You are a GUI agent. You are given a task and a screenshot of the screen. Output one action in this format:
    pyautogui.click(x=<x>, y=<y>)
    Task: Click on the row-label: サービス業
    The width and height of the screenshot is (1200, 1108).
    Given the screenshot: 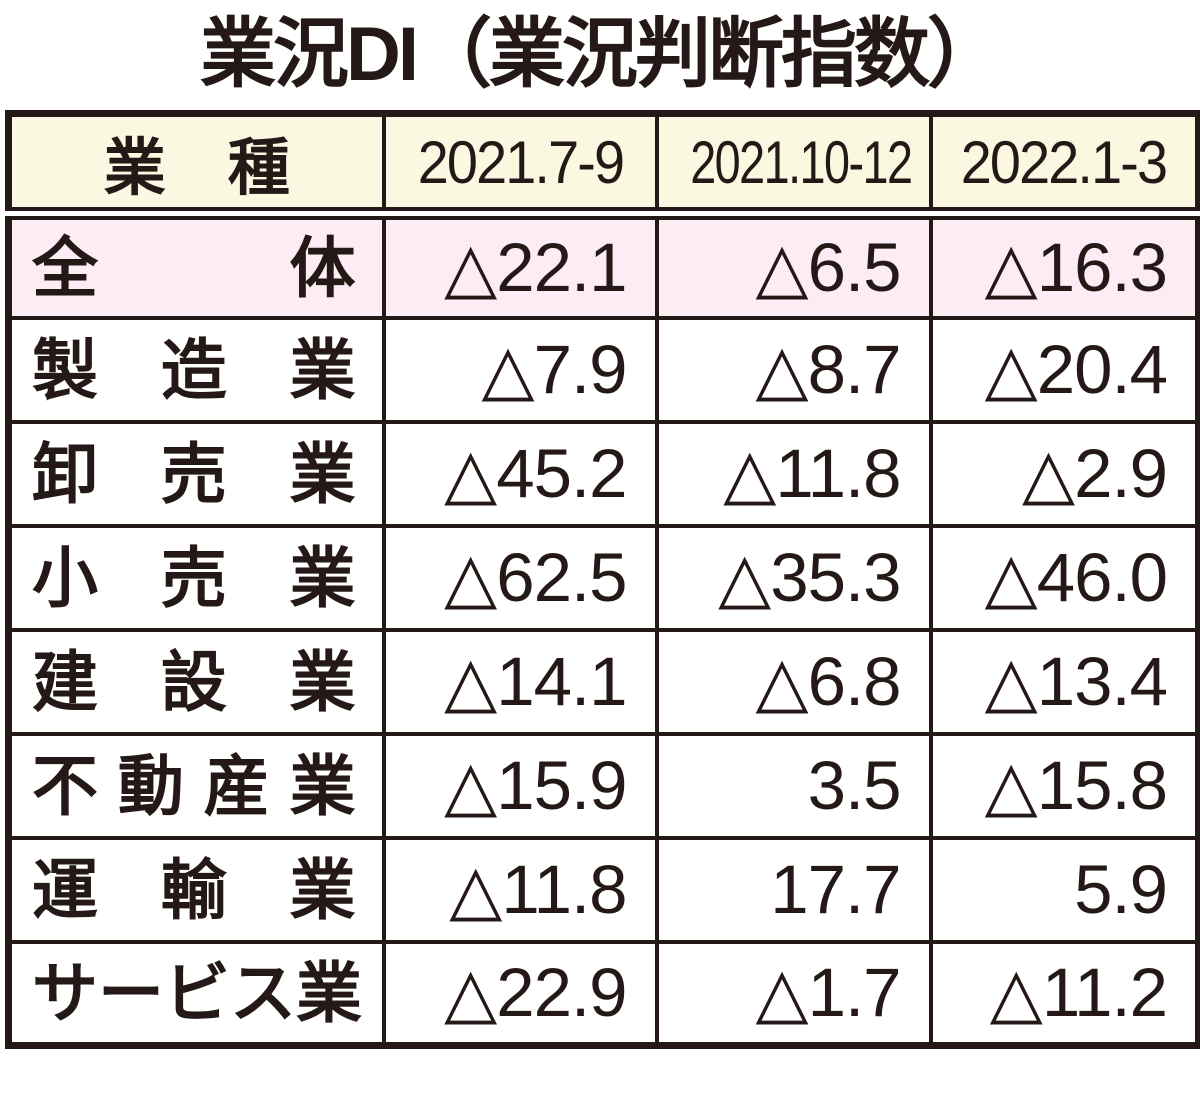 What is the action you would take?
    pyautogui.click(x=196, y=993)
    